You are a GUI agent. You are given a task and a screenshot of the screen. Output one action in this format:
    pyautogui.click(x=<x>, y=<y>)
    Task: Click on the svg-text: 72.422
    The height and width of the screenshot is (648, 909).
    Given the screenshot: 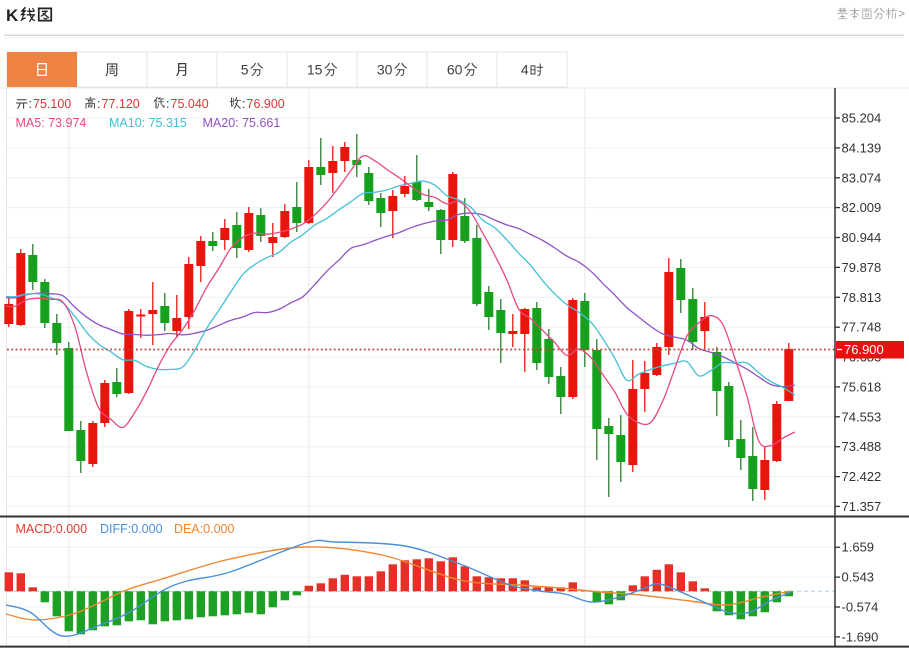 What is the action you would take?
    pyautogui.click(x=862, y=476)
    